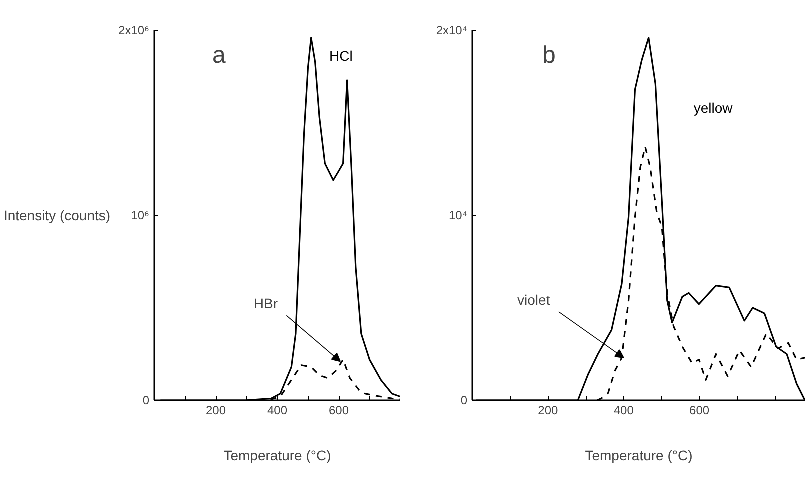 Image resolution: width=805 pixels, height=477 pixels. What do you see at coordinates (714, 108) in the screenshot?
I see `text: yellow` at bounding box center [714, 108].